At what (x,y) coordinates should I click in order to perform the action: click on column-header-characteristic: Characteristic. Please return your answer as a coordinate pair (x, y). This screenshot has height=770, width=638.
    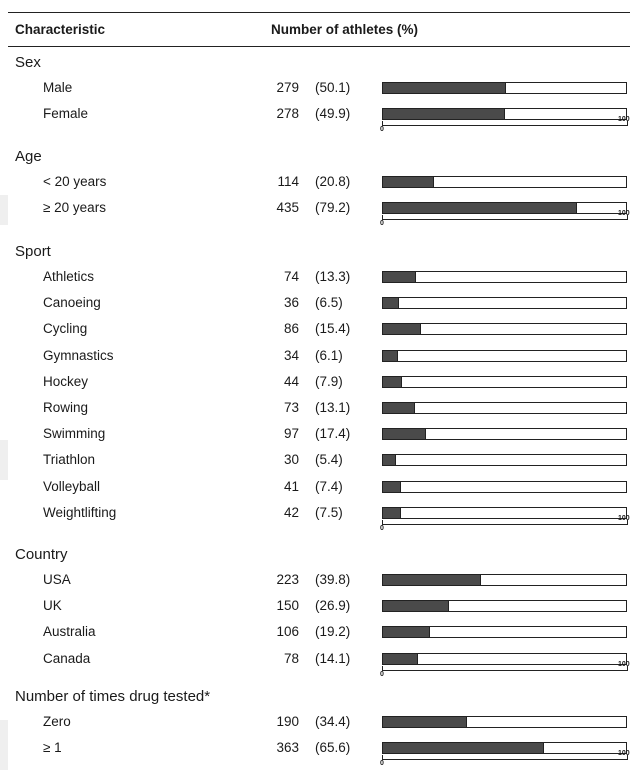
    Looking at the image, I should click on (60, 29).